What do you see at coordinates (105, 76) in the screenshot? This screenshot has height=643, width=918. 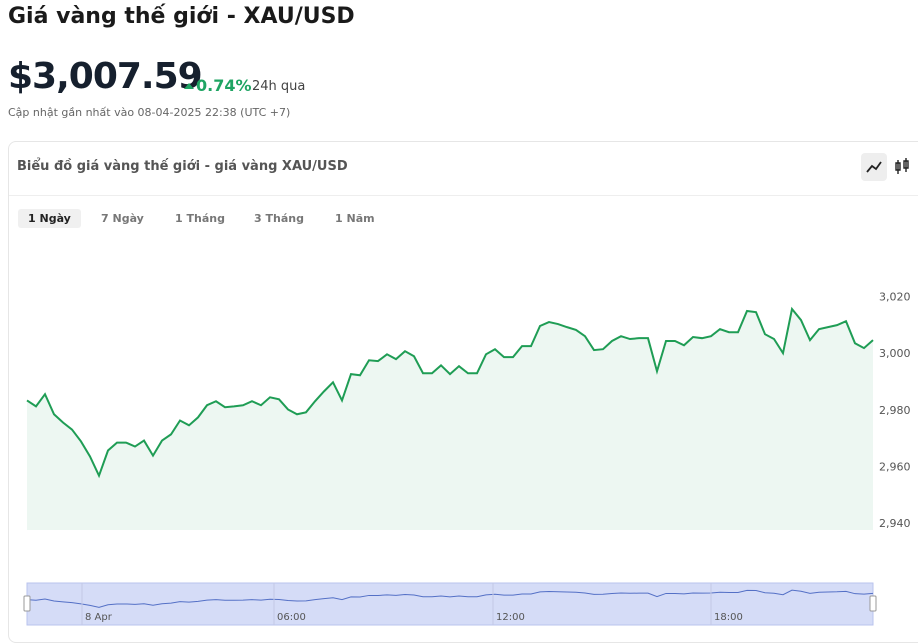 I see `price: $3,007.59` at bounding box center [105, 76].